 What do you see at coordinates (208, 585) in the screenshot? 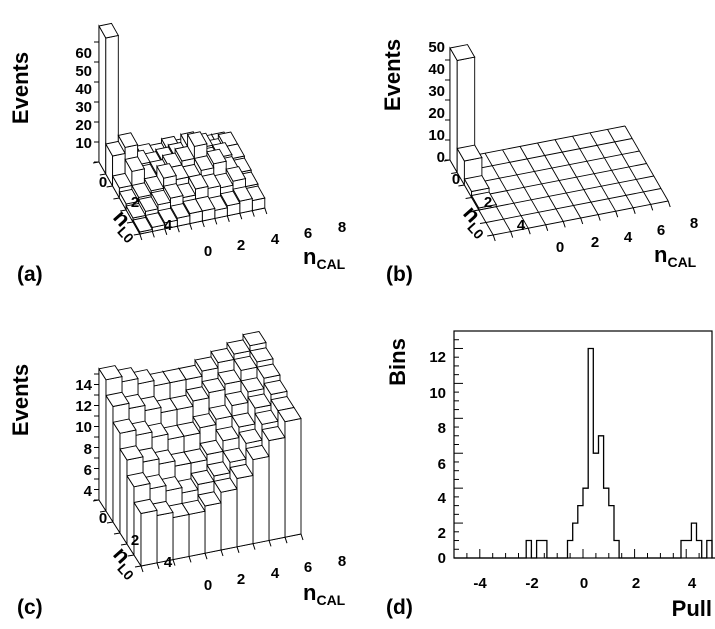
I see `ctick-c-0: 0` at bounding box center [208, 585].